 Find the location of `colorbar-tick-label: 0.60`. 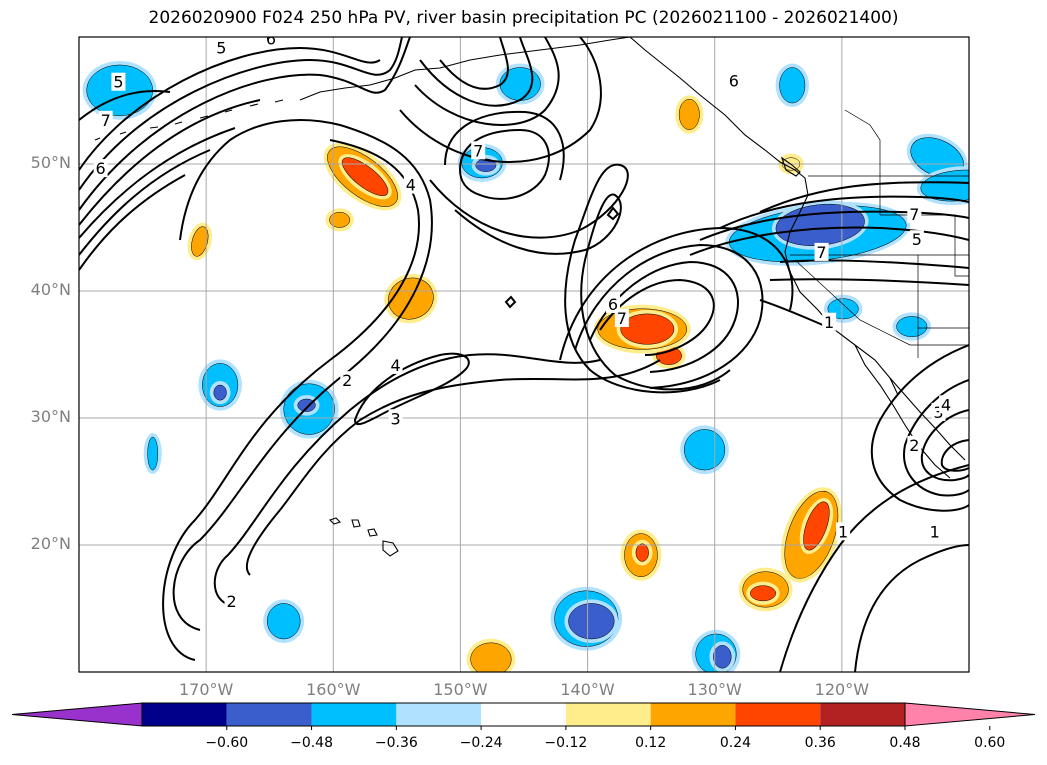

colorbar-tick-label: 0.60 is located at coordinates (990, 743).